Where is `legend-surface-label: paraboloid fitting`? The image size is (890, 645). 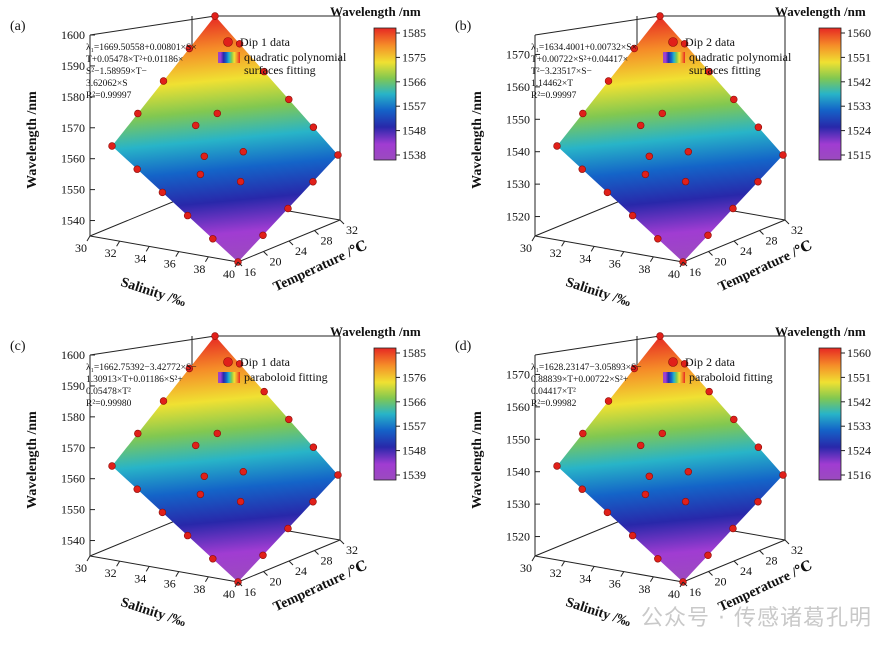
legend-surface-label: paraboloid fitting is located at coordinates (731, 377).